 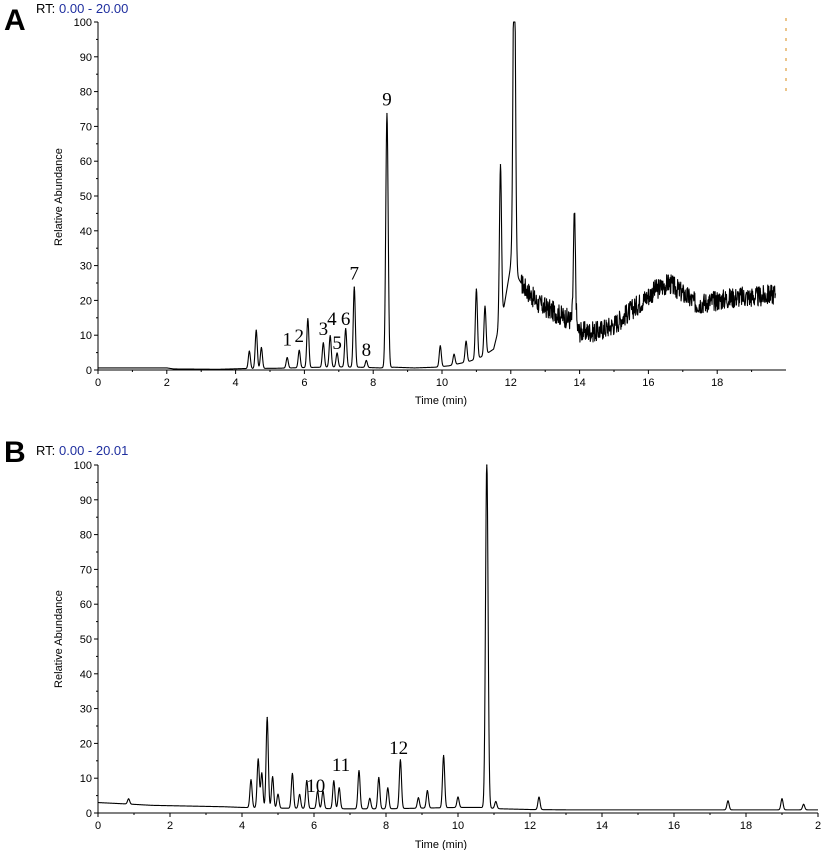 I want to click on peak-number-label: 5, so click(x=337, y=343).